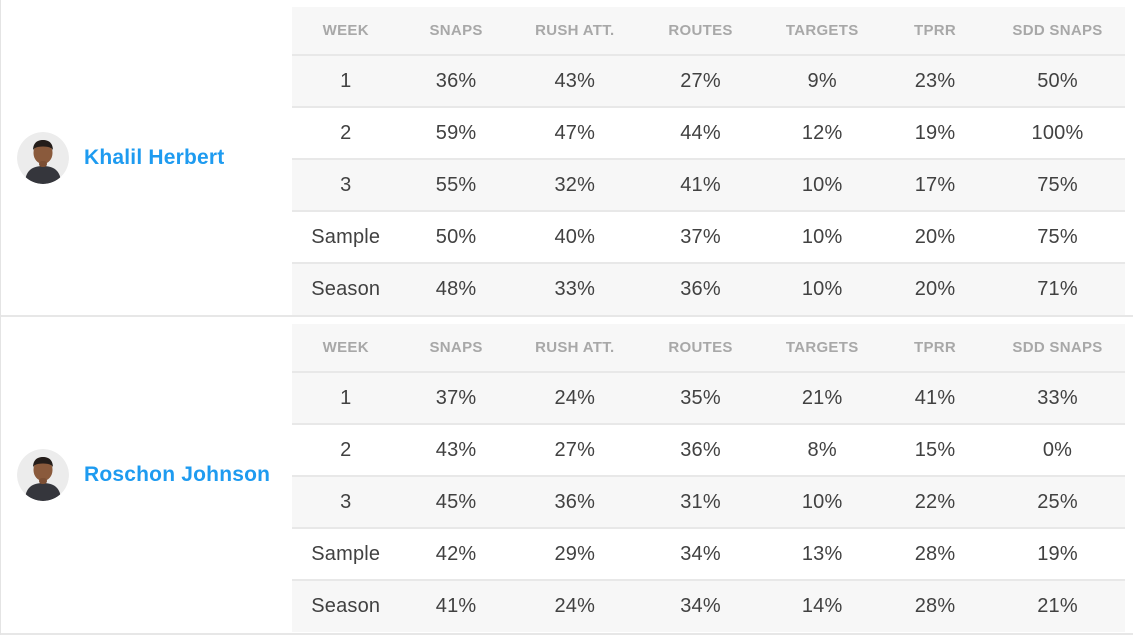 The width and height of the screenshot is (1133, 635). I want to click on stat-cell-tprr: 17%, so click(935, 184).